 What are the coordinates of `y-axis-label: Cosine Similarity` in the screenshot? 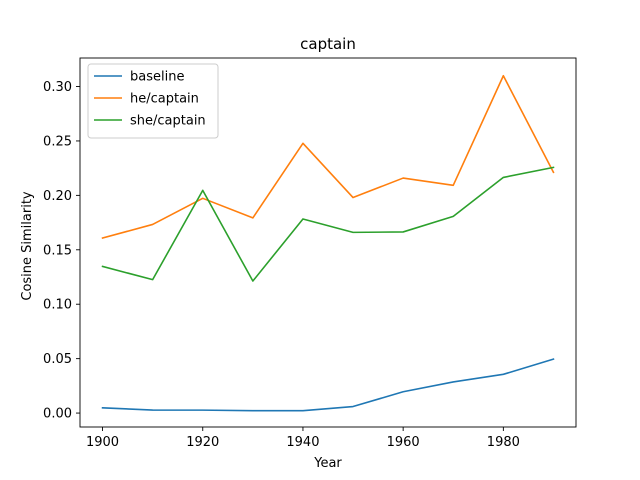 It's located at (27, 246).